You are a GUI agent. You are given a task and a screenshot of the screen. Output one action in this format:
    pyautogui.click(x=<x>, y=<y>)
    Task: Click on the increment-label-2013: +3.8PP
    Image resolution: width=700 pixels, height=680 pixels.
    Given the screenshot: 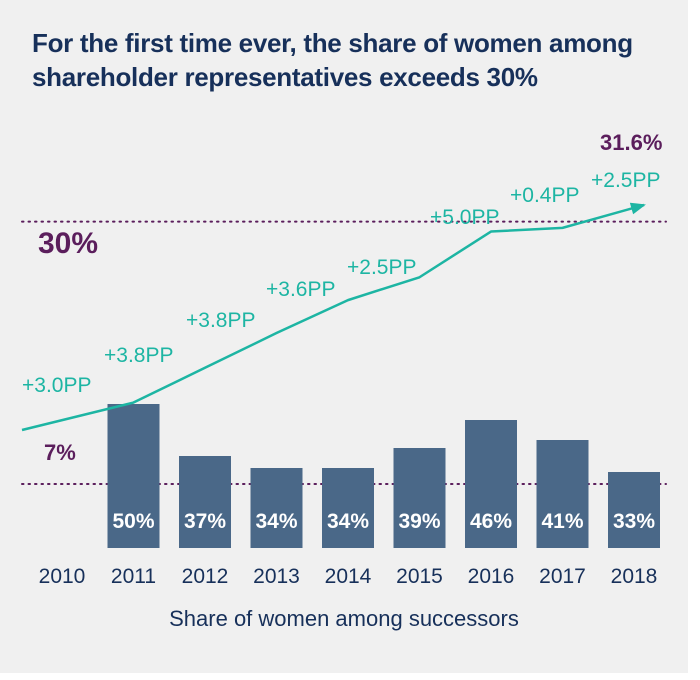 What is the action you would take?
    pyautogui.click(x=220, y=320)
    